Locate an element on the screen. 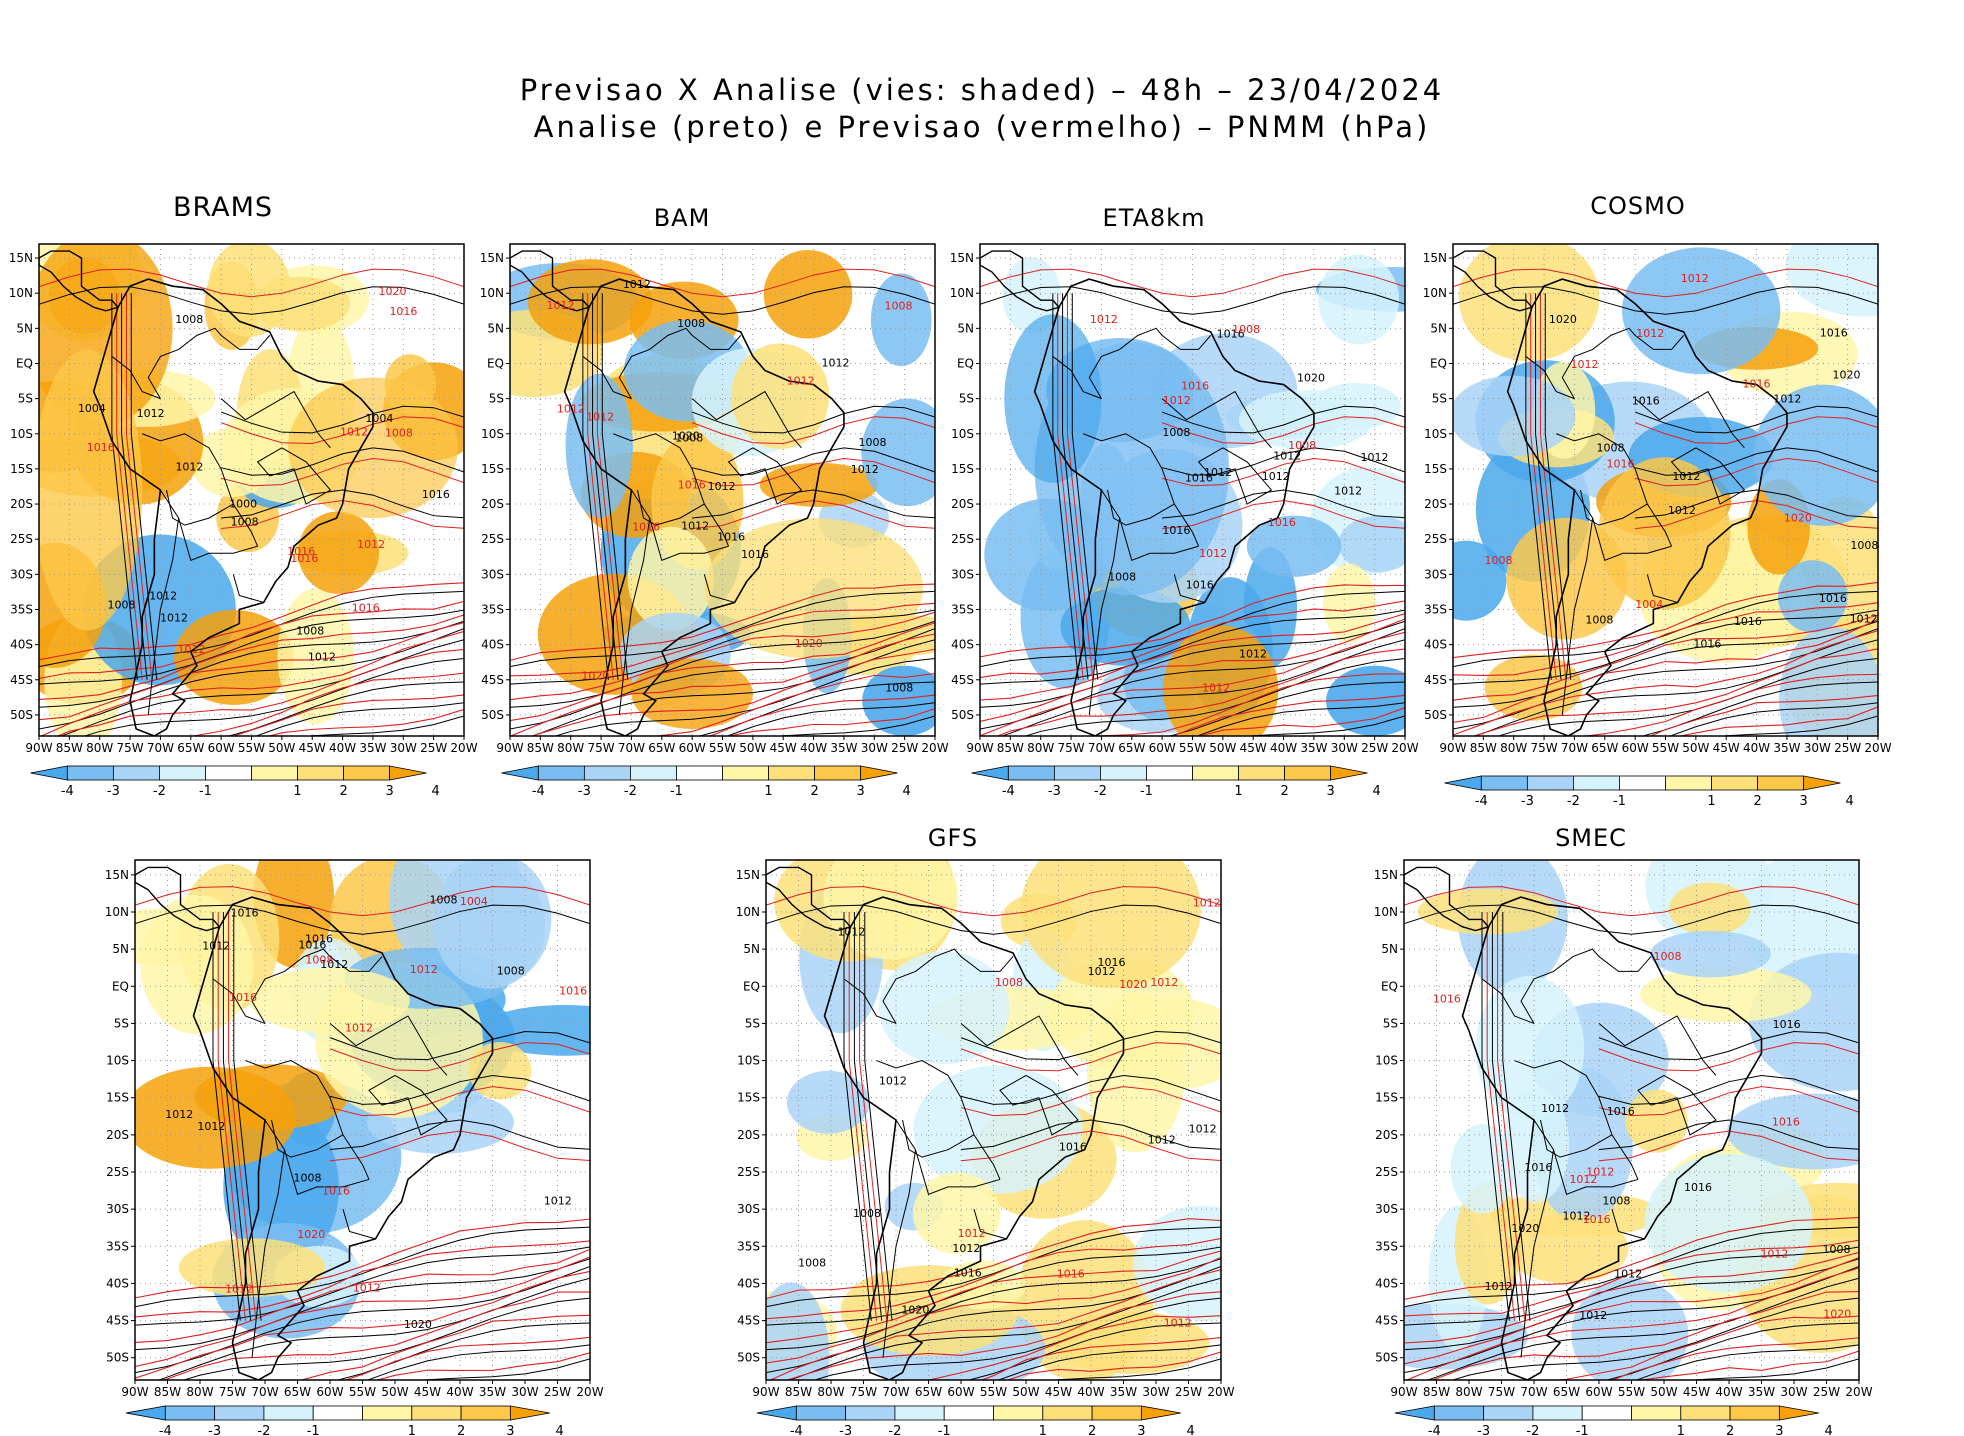  lat-tick-label: 15N is located at coordinates (962, 258).